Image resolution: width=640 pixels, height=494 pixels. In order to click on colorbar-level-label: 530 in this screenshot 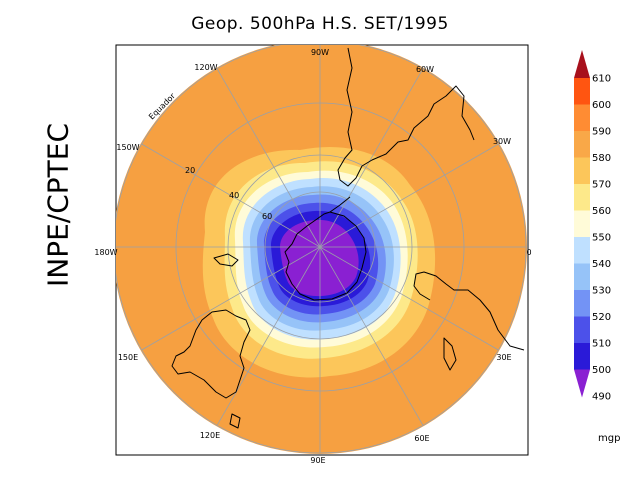, I will do `click(601, 291)`.